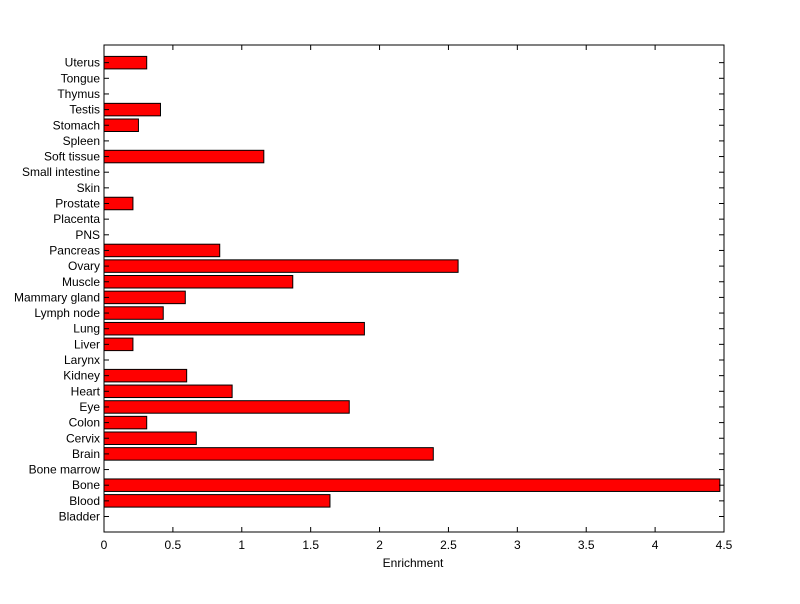  What do you see at coordinates (417, 545) in the screenshot?
I see `x-tick-labels: 0 0.5 1 1.5 2 2.5 3 3.5 4 4.5` at bounding box center [417, 545].